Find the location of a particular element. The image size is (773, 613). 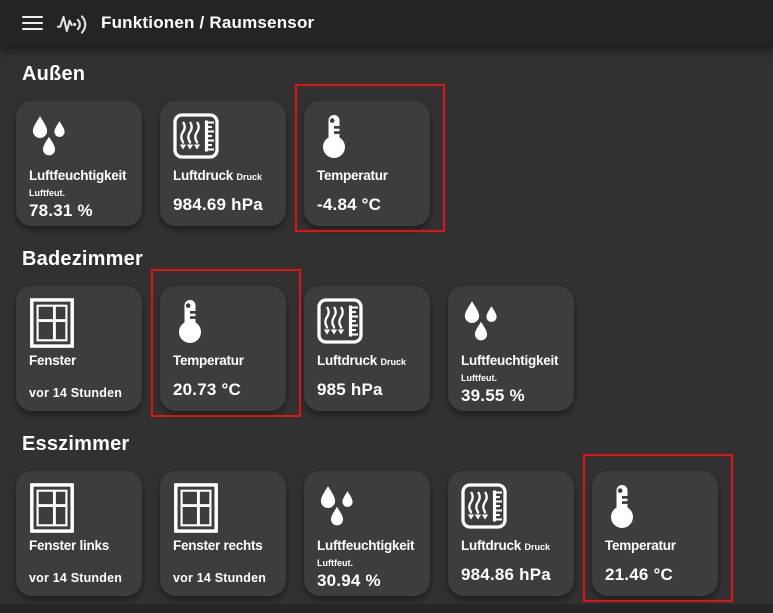

tile-value: 30.94 % is located at coordinates (349, 580).